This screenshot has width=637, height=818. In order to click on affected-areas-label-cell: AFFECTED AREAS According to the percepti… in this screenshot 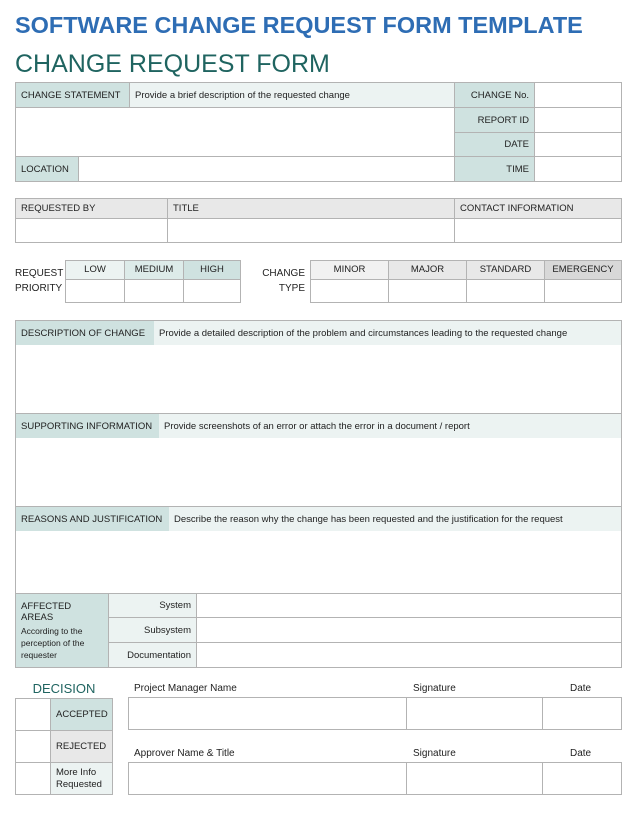, I will do `click(62, 630)`.